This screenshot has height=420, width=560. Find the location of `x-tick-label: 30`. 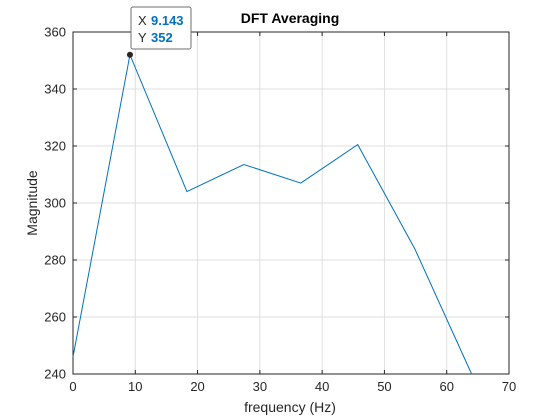

x-tick-label: 30 is located at coordinates (260, 386).